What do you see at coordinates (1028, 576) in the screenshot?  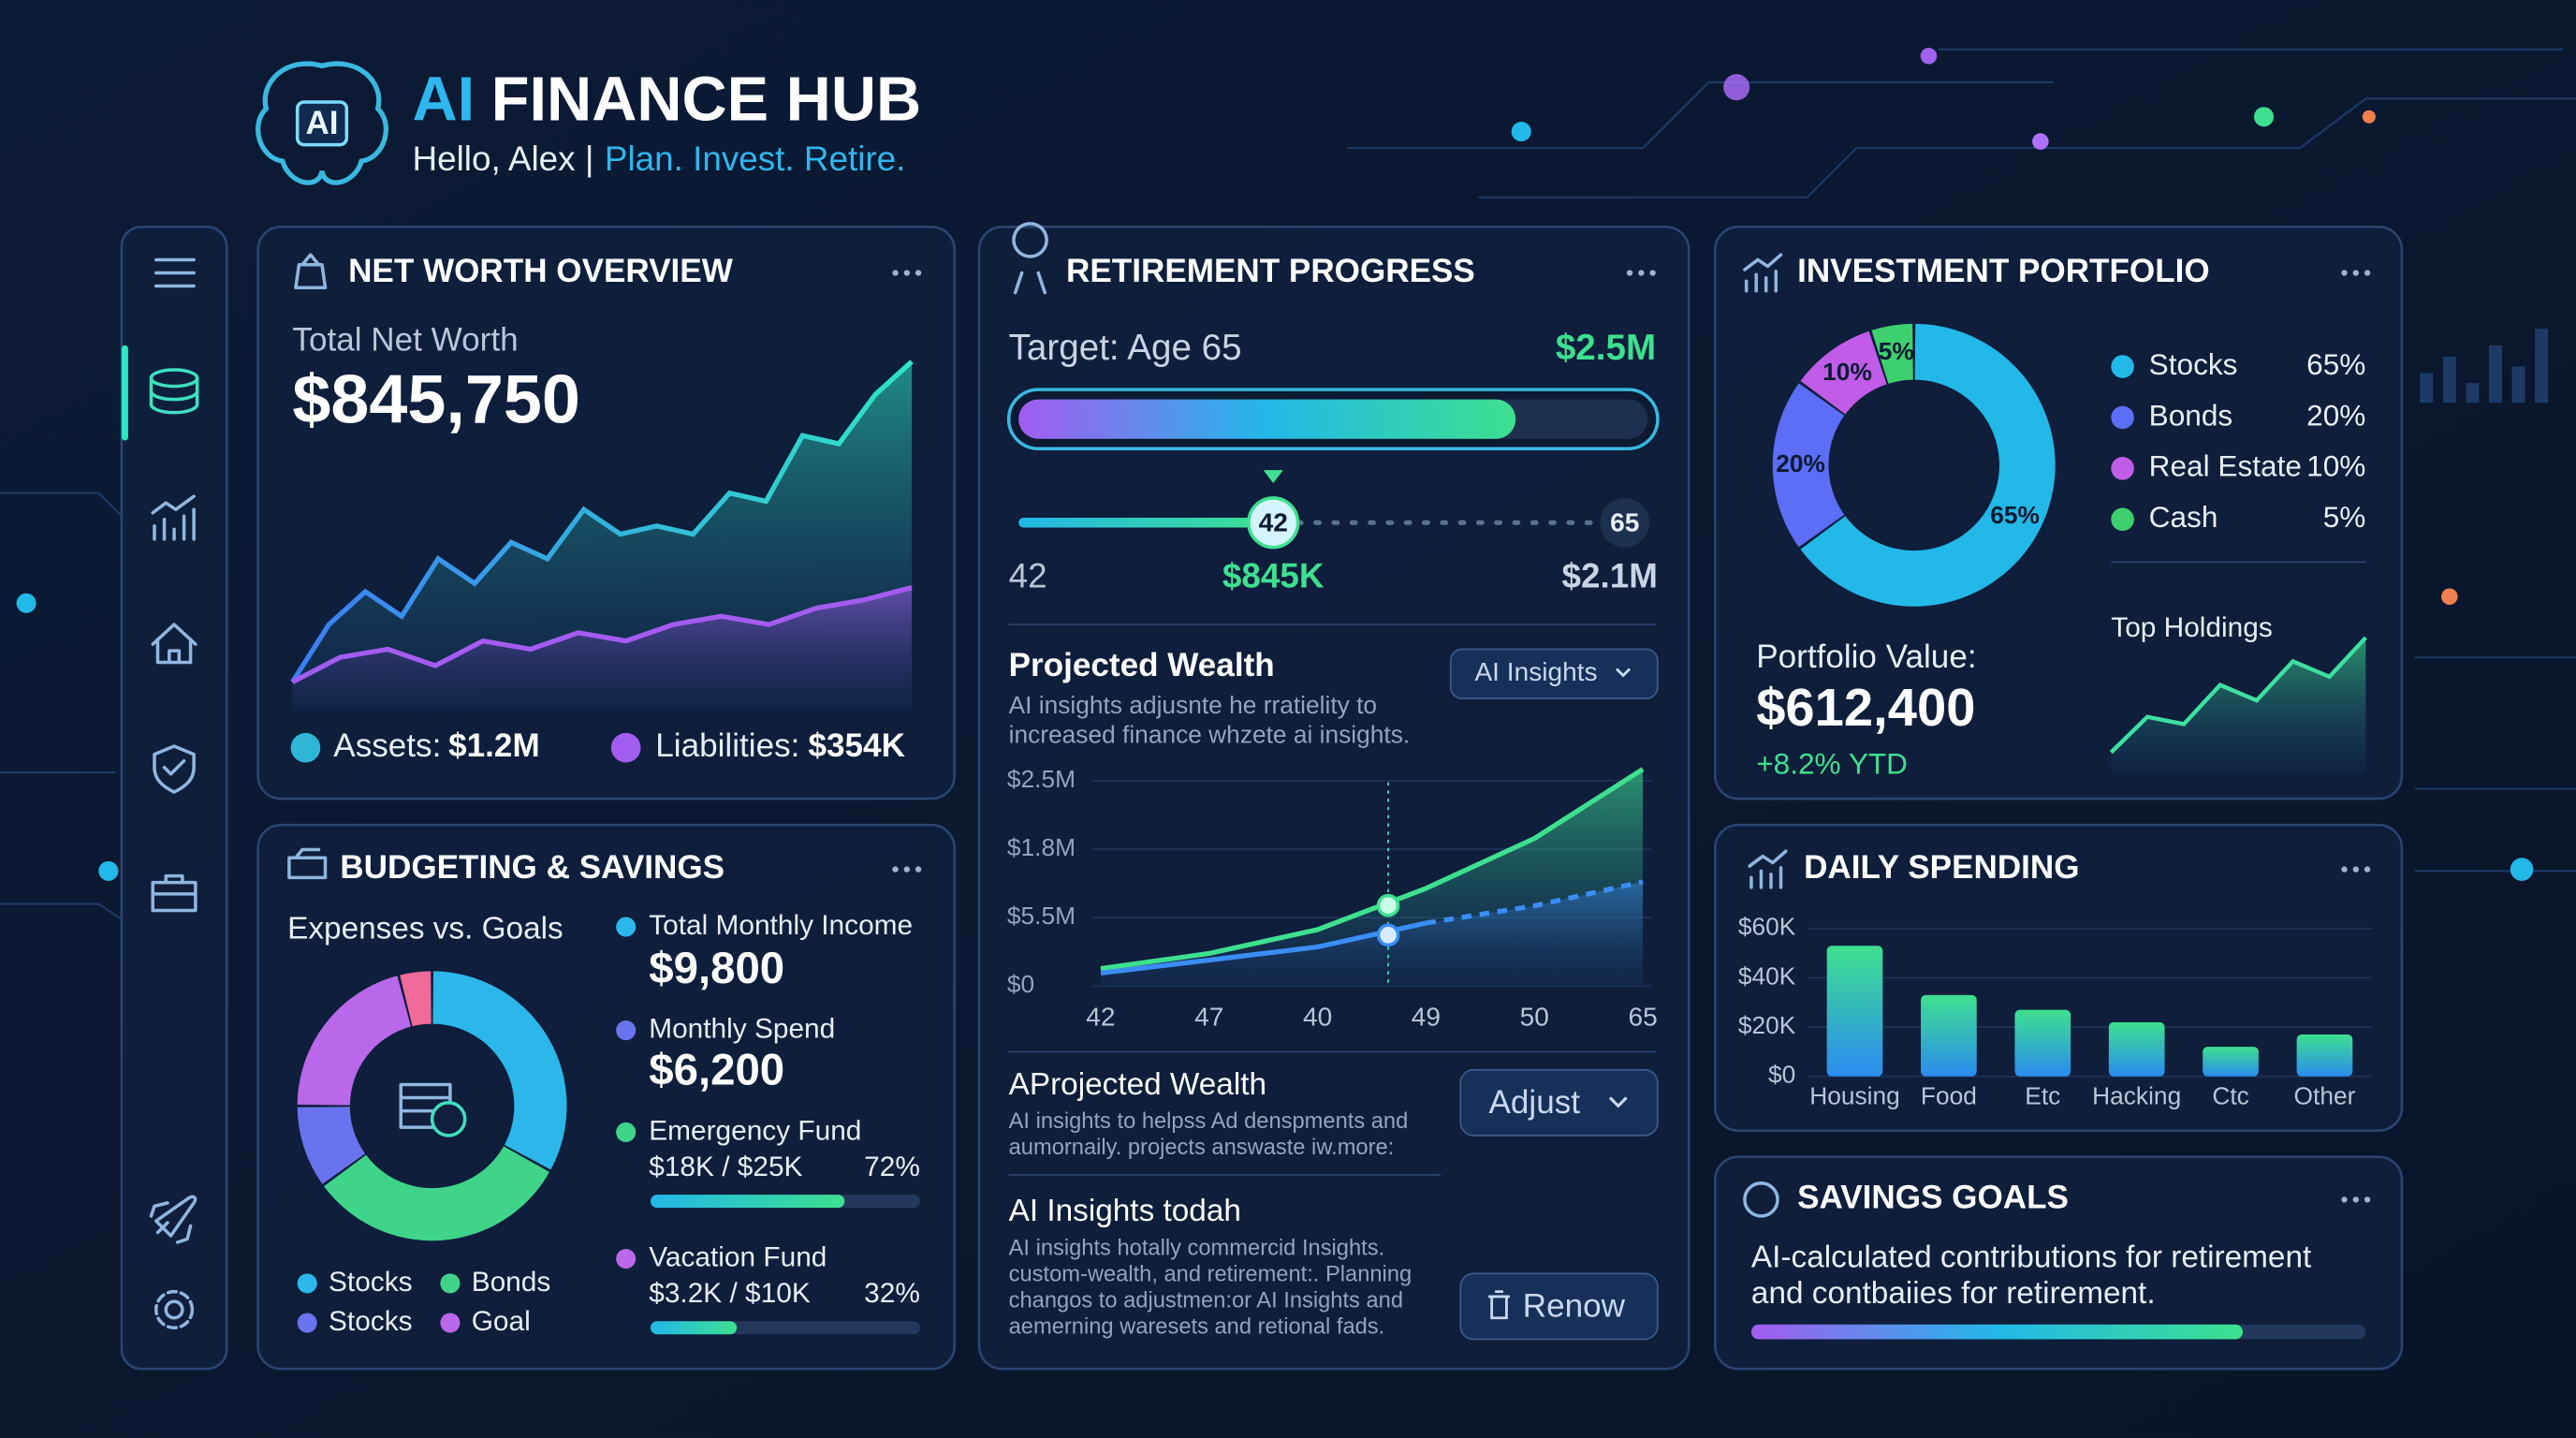 I see `slider-start: 42` at bounding box center [1028, 576].